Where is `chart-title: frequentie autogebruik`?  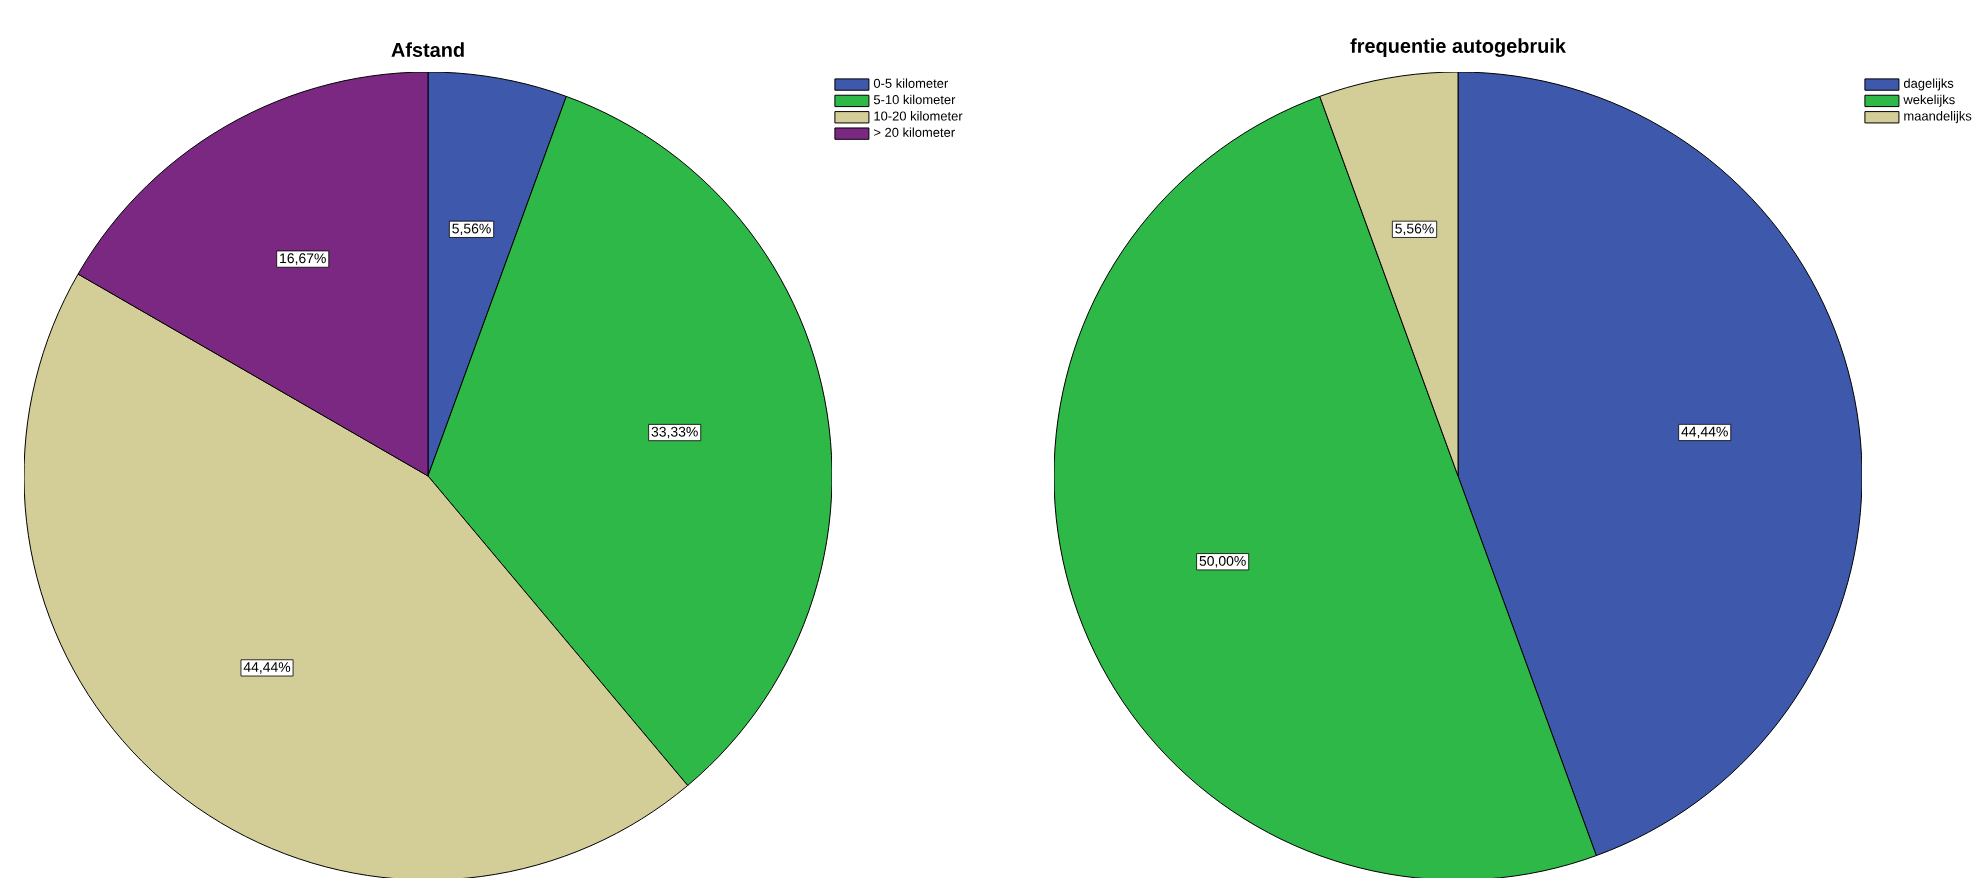
chart-title: frequentie autogebruik is located at coordinates (1458, 47).